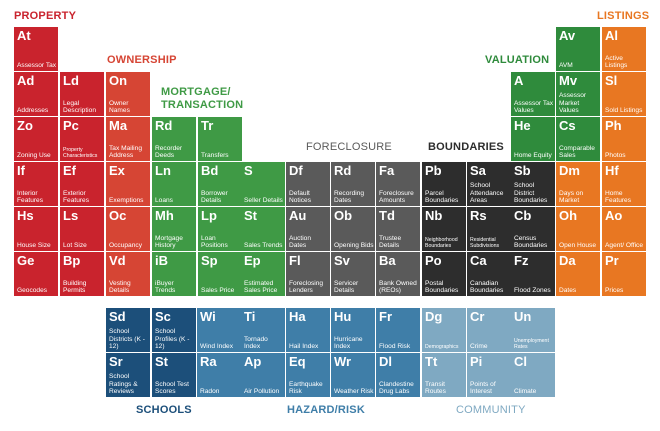  I want to click on tile-residential-subdivisions: Rs Residential Subdivisions, so click(489, 229).